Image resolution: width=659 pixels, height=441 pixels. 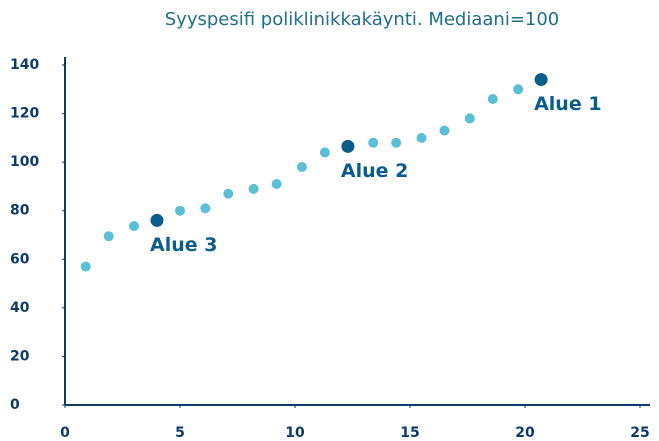 I want to click on point-label: Alue 2, so click(x=374, y=171).